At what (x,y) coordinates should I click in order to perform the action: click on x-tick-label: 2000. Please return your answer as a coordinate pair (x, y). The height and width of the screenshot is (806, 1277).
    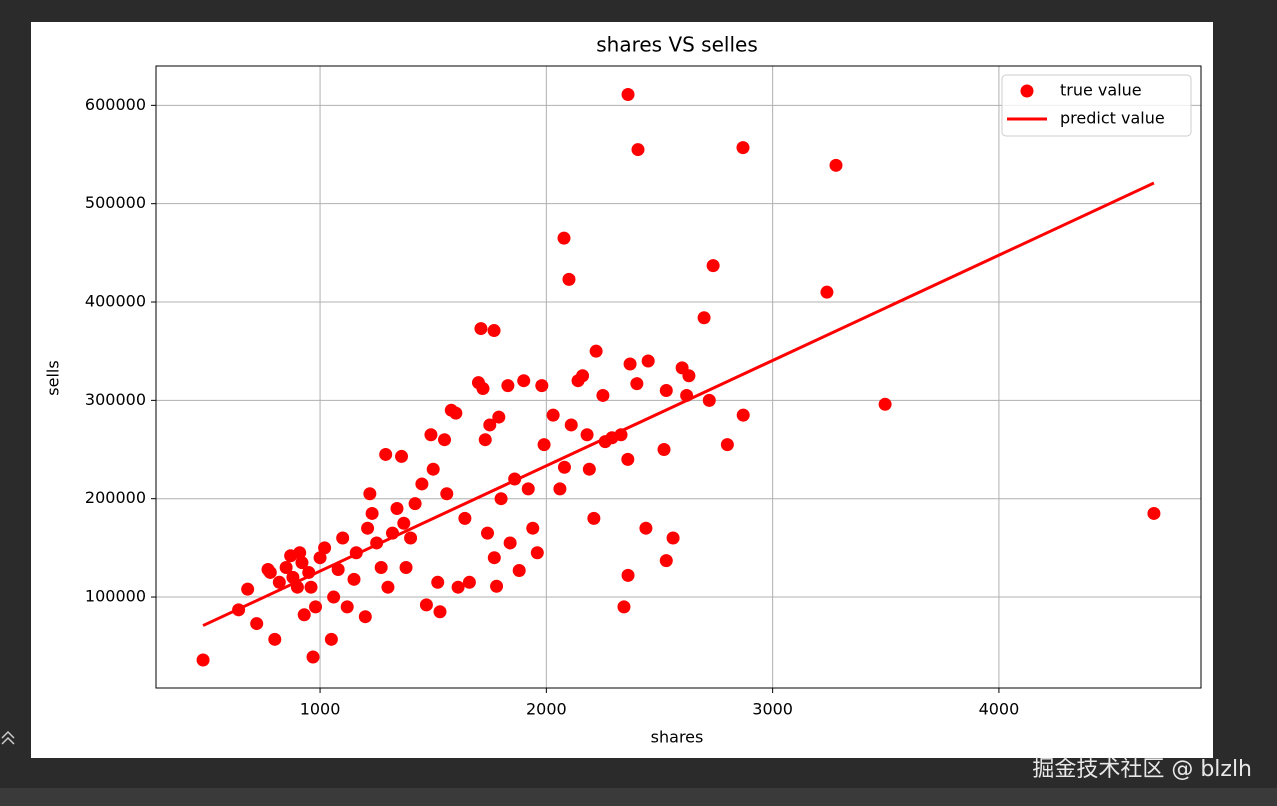
    Looking at the image, I should click on (546, 709).